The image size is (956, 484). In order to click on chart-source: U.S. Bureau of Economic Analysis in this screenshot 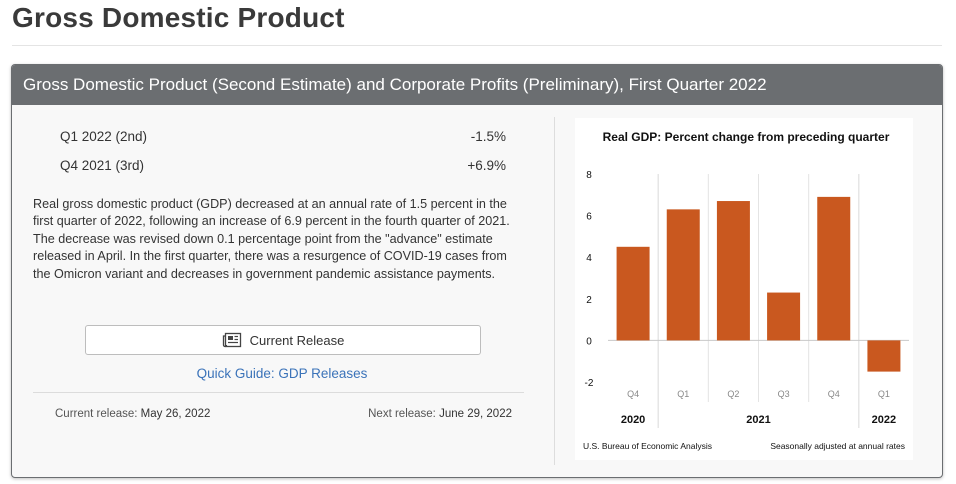, I will do `click(647, 446)`.